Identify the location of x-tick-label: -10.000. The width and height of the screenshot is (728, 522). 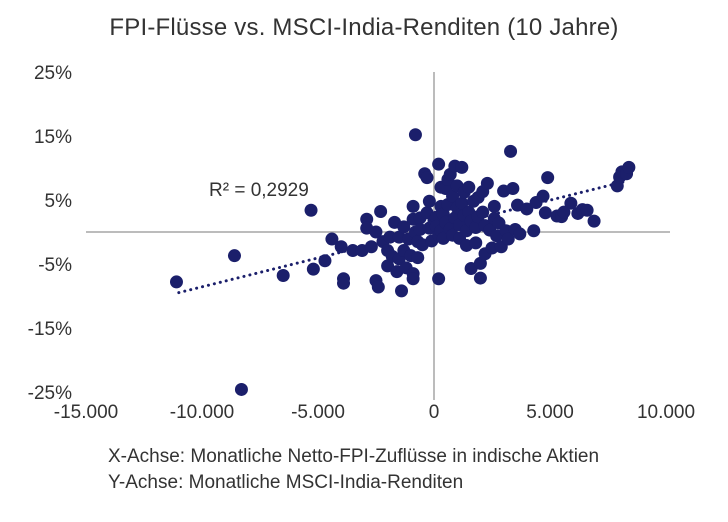
(202, 412).